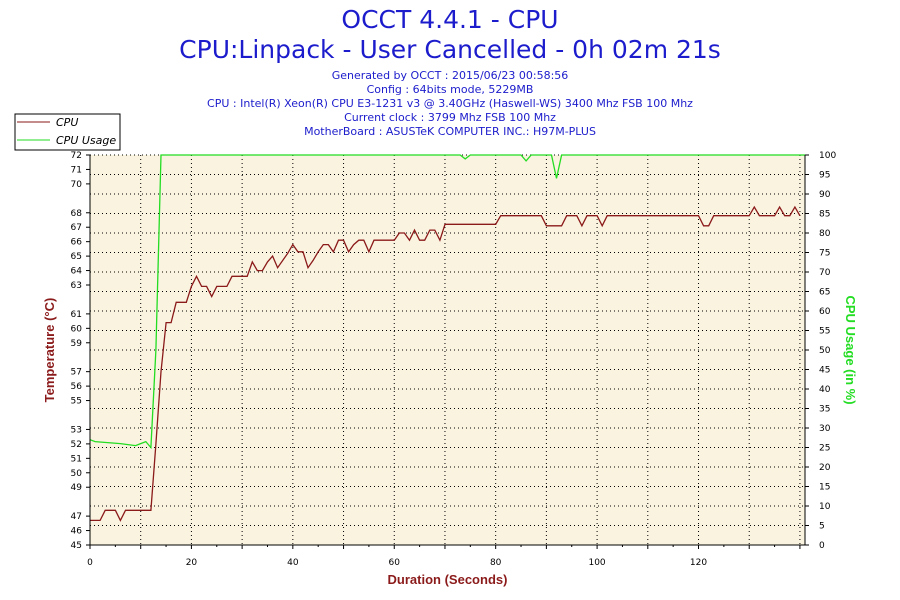  What do you see at coordinates (850, 349) in the screenshot?
I see `y-axis-label-right: CPU Usage (in %)` at bounding box center [850, 349].